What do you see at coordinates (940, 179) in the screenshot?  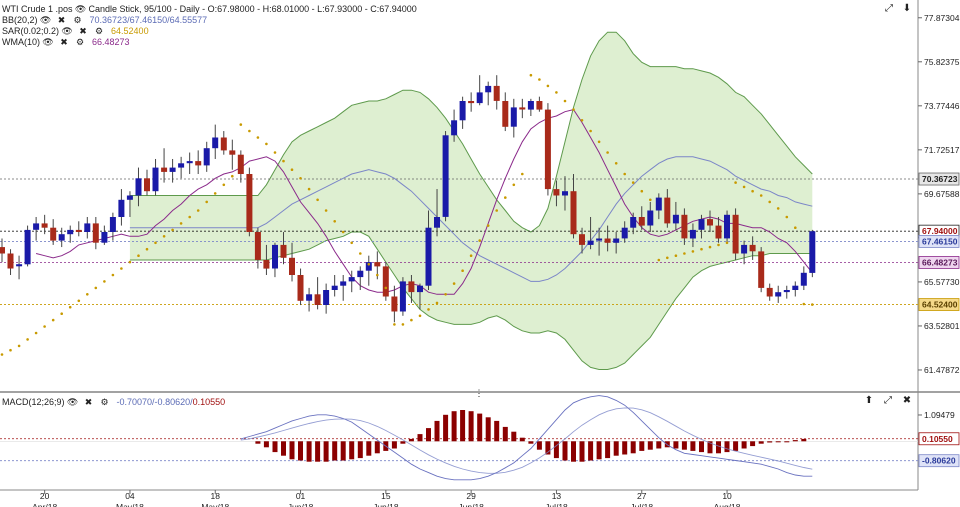 I see `price-label: 70.36723` at bounding box center [940, 179].